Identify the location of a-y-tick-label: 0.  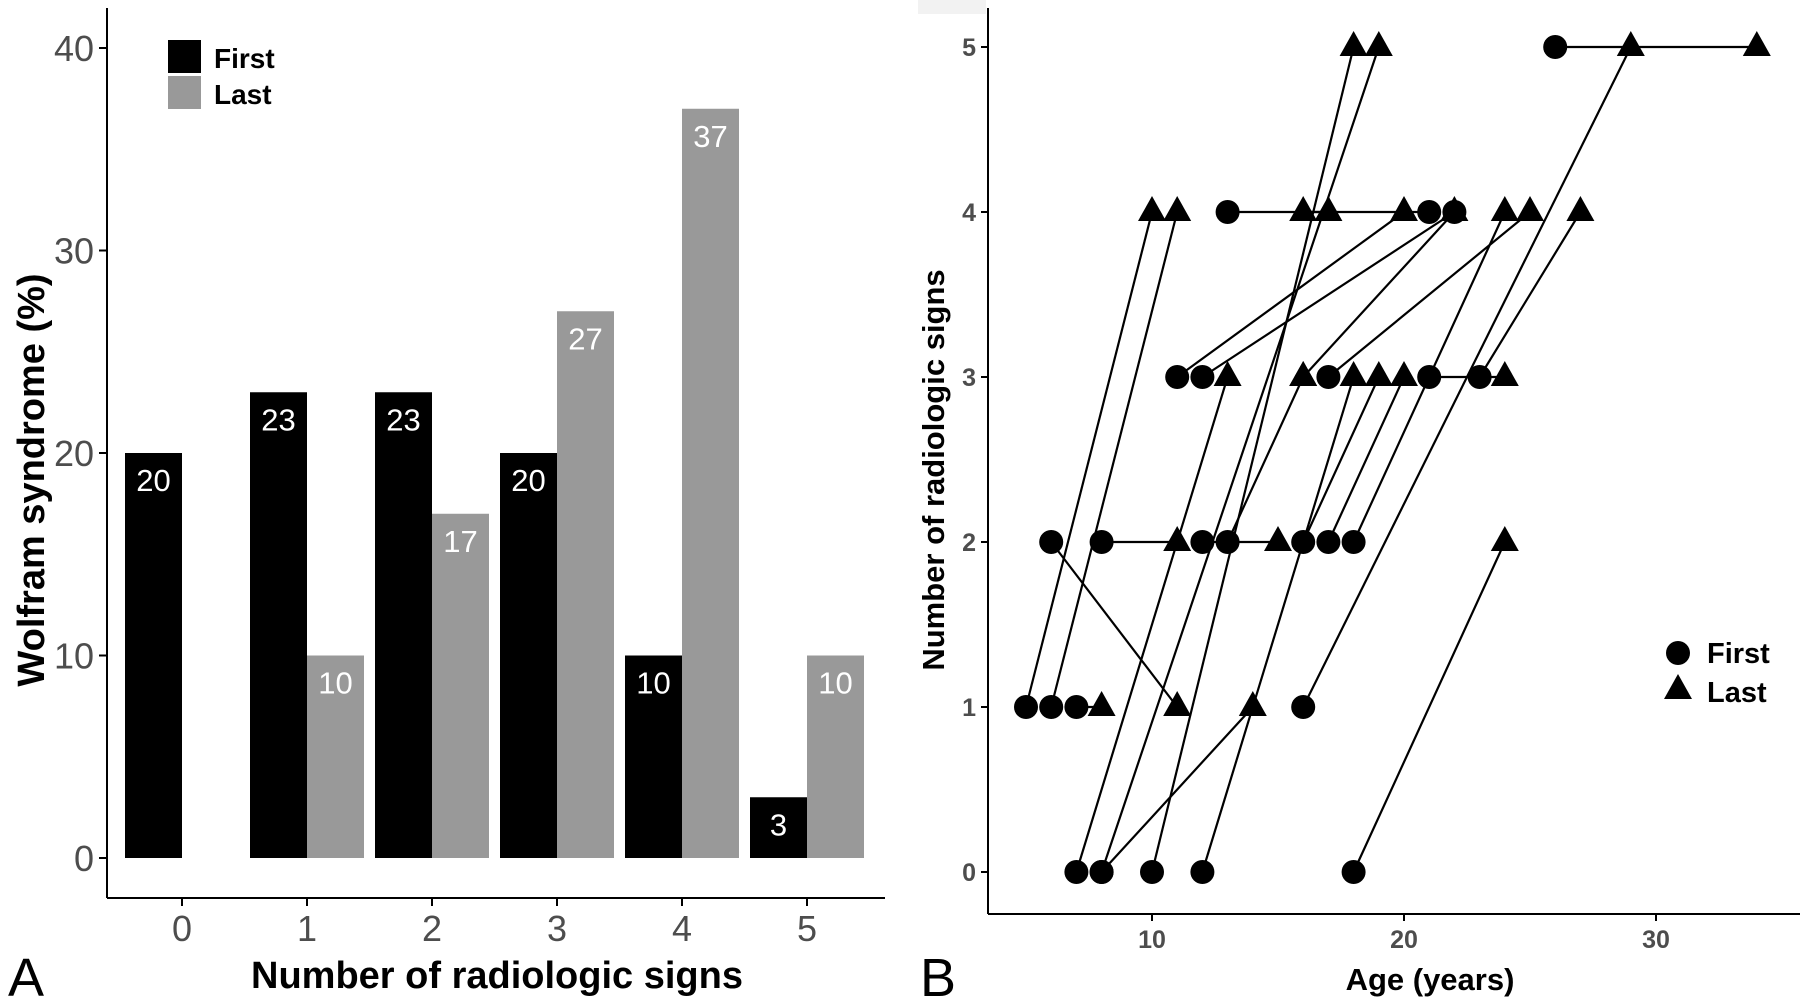
(84, 858).